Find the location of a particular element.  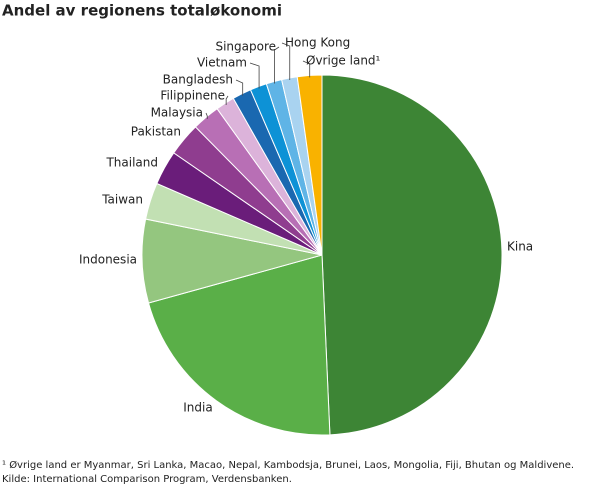

slice-label: Thailand is located at coordinates (131, 163).